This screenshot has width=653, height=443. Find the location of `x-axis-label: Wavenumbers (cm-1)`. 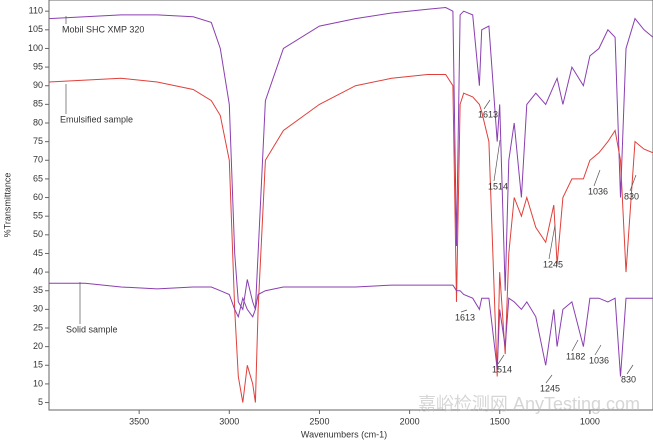

x-axis-label: Wavenumbers (cm-1) is located at coordinates (344, 434).